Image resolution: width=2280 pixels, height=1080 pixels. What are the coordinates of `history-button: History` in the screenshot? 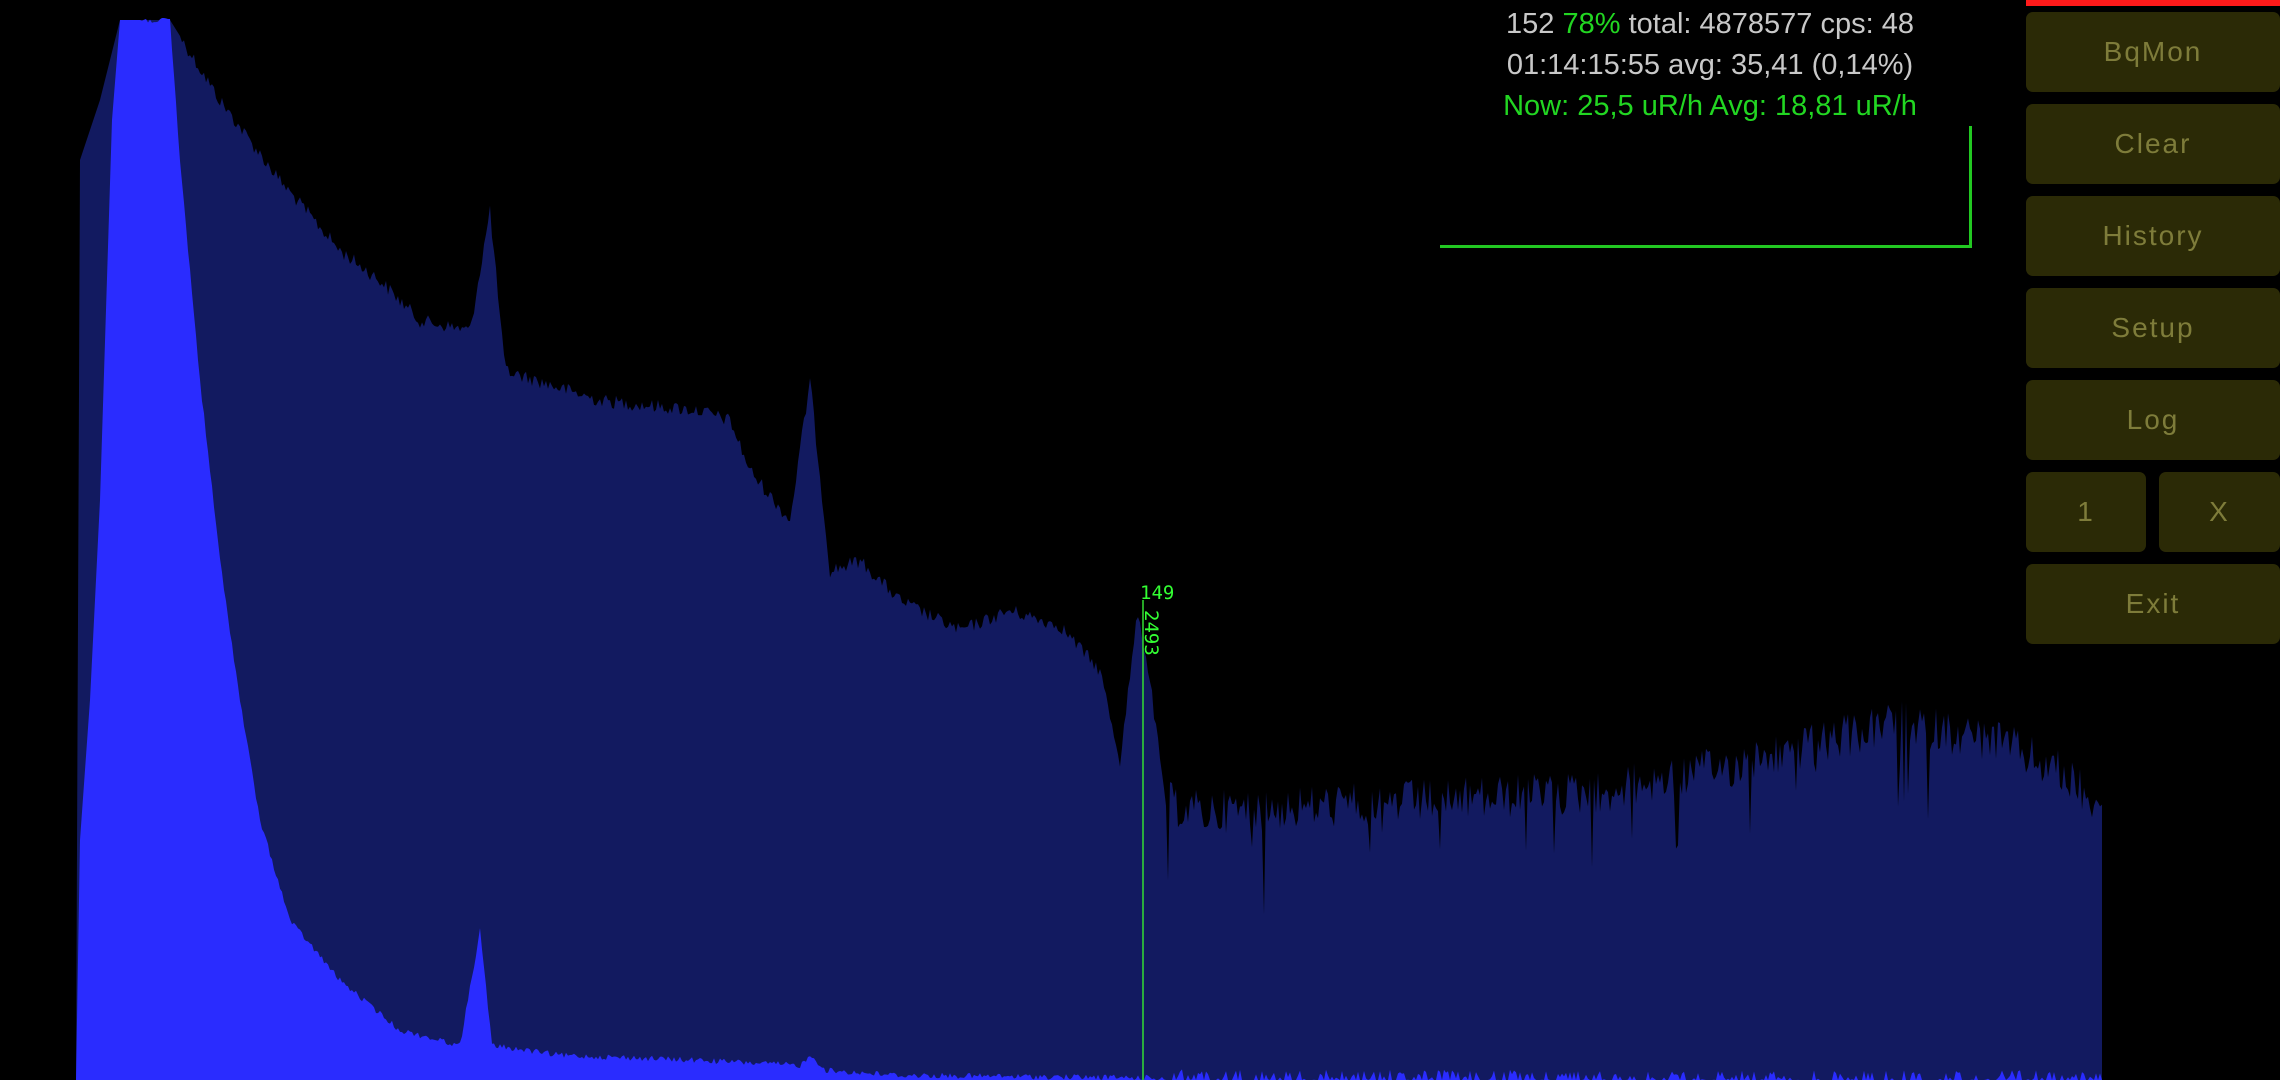 It's located at (2153, 236).